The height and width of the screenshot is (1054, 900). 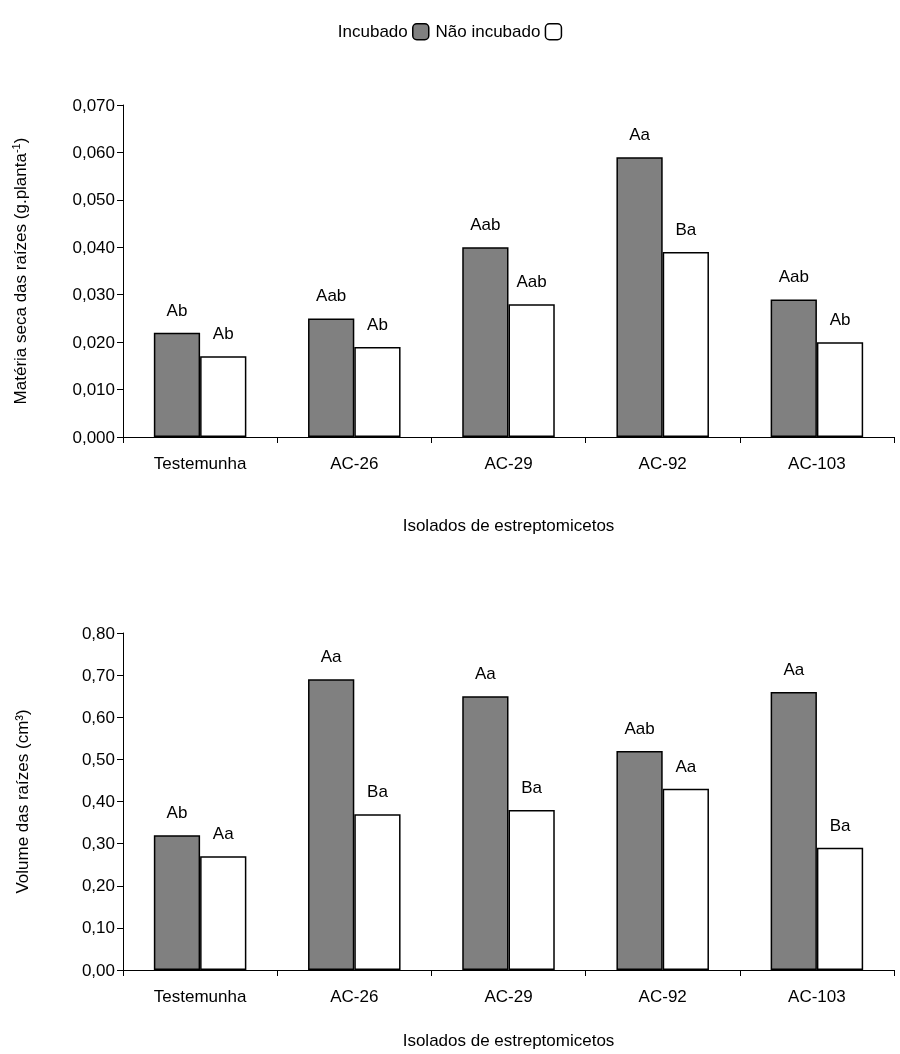 I want to click on y-tick-label: 0,60, so click(x=98, y=717).